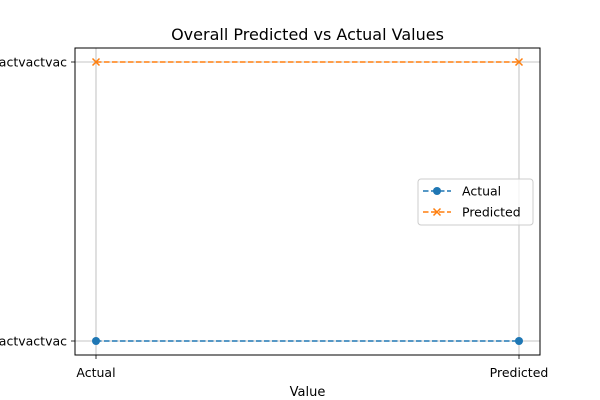  I want to click on legend-predicted-marker, so click(437, 212).